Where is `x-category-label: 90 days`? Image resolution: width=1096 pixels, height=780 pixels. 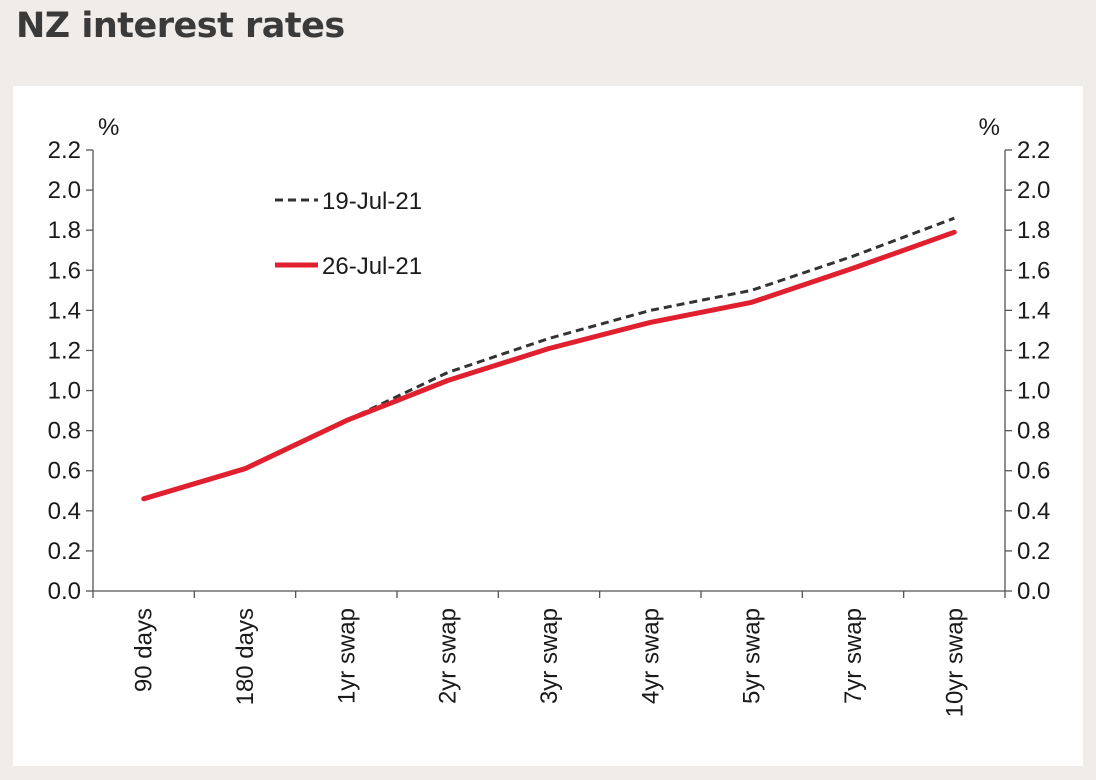 x-category-label: 90 days is located at coordinates (144, 650).